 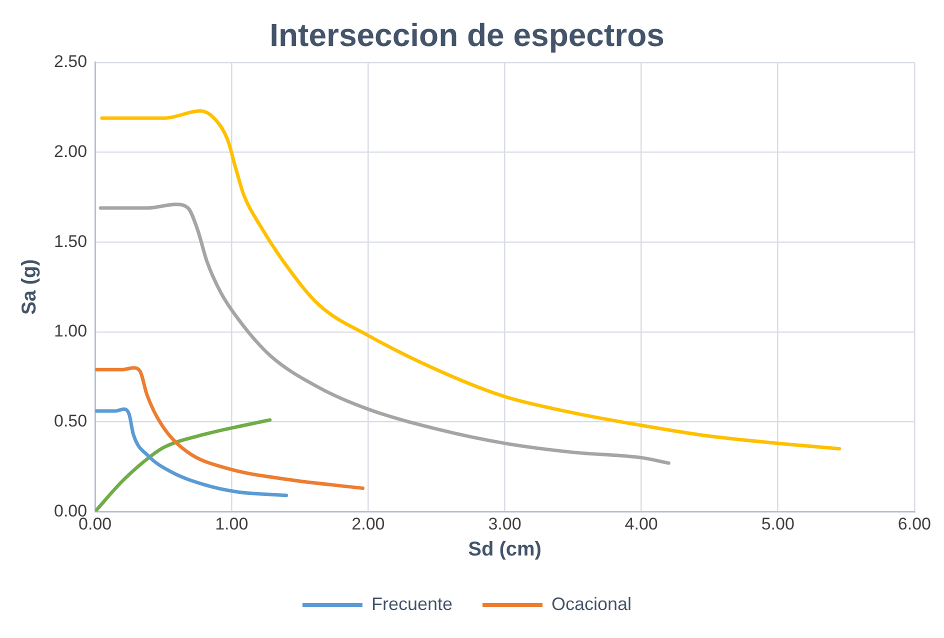 I want to click on y-tick-label: 0.50, so click(x=71, y=420).